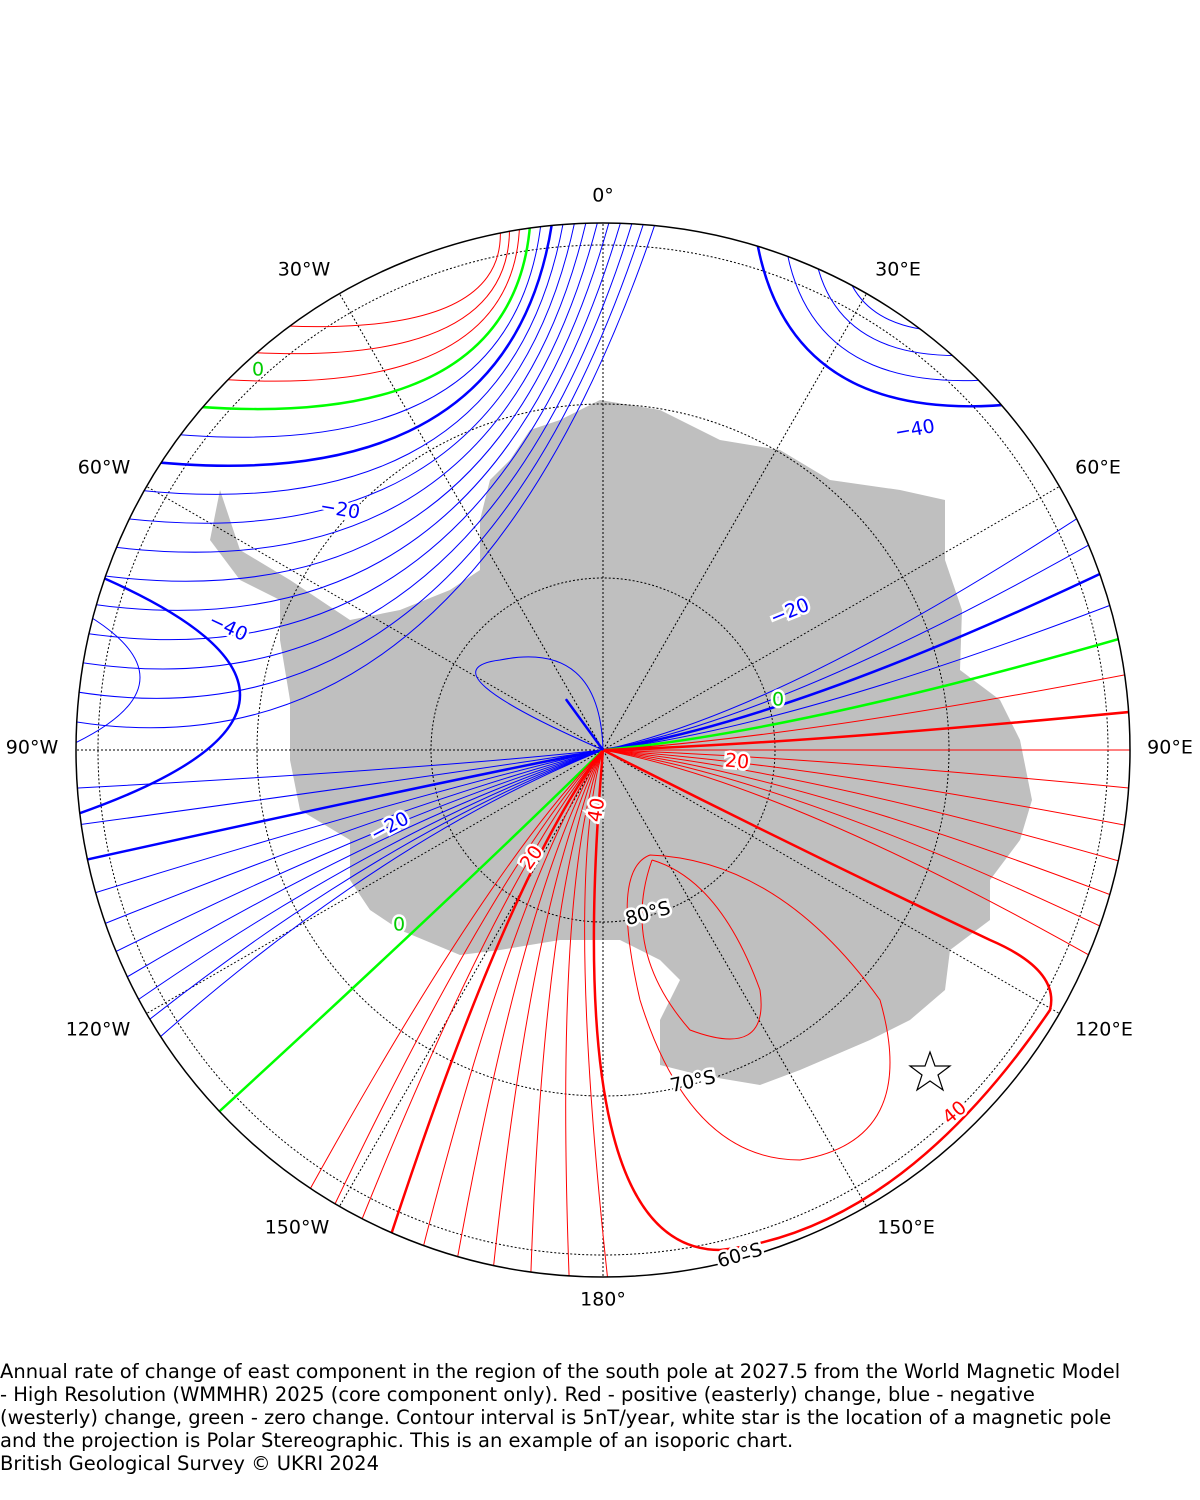 Image resolution: width=1200 pixels, height=1500 pixels. What do you see at coordinates (692, 1081) in the screenshot?
I see `latitude-label: 70°S` at bounding box center [692, 1081].